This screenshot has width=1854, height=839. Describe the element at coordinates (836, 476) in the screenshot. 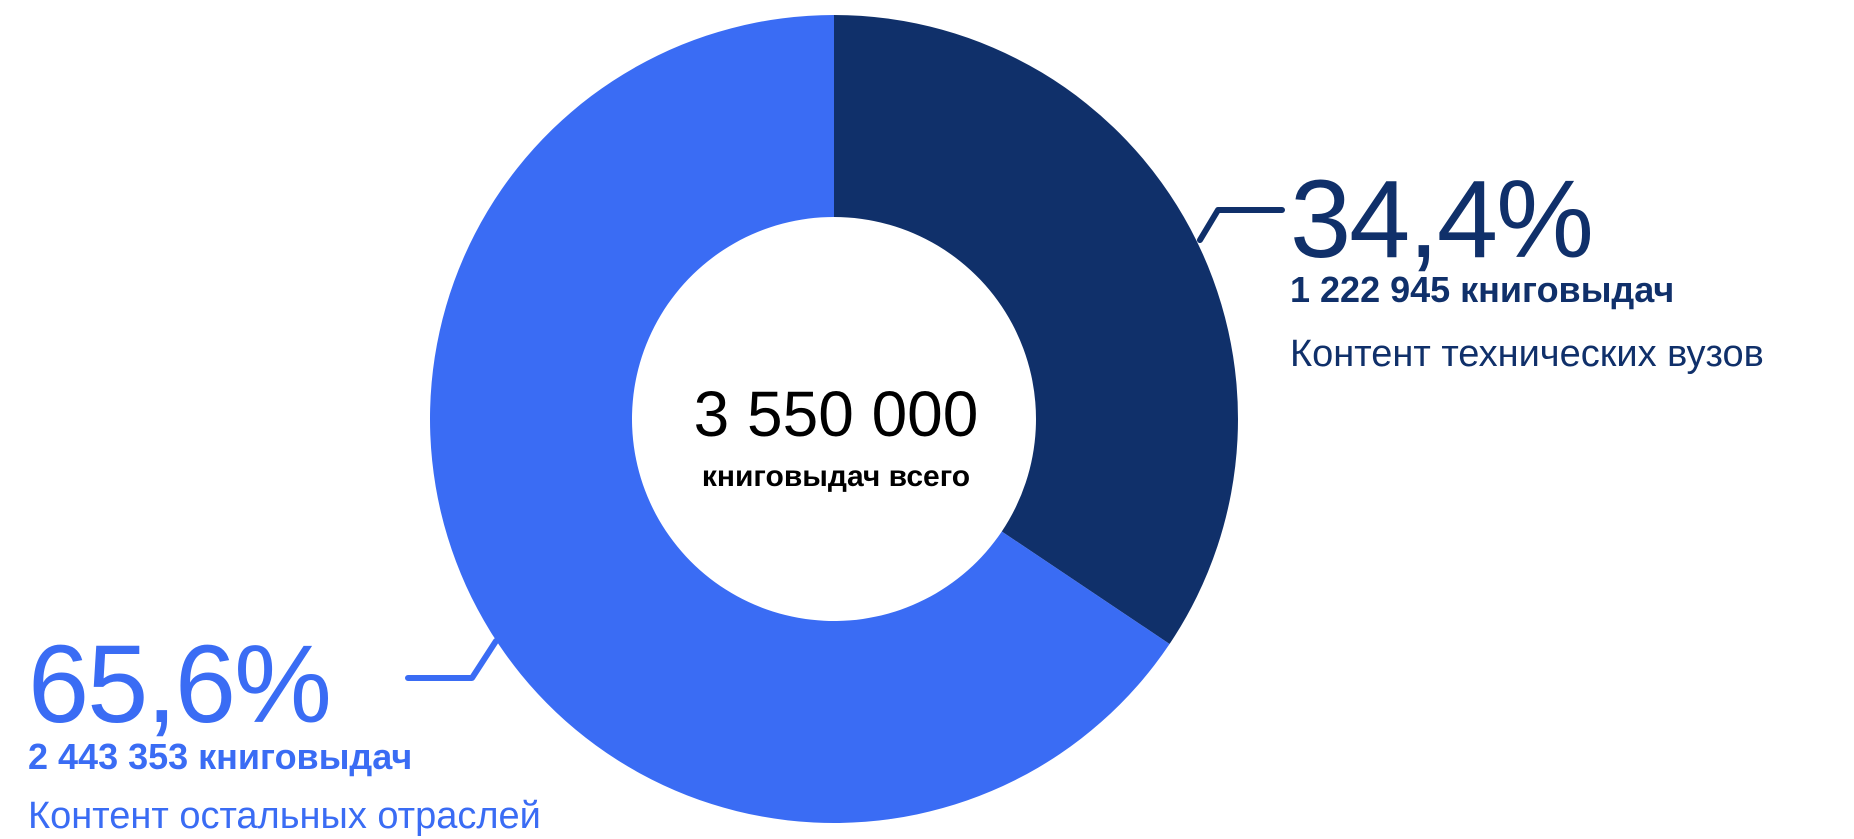

I see `total-caption: книговыдач всего` at that location.